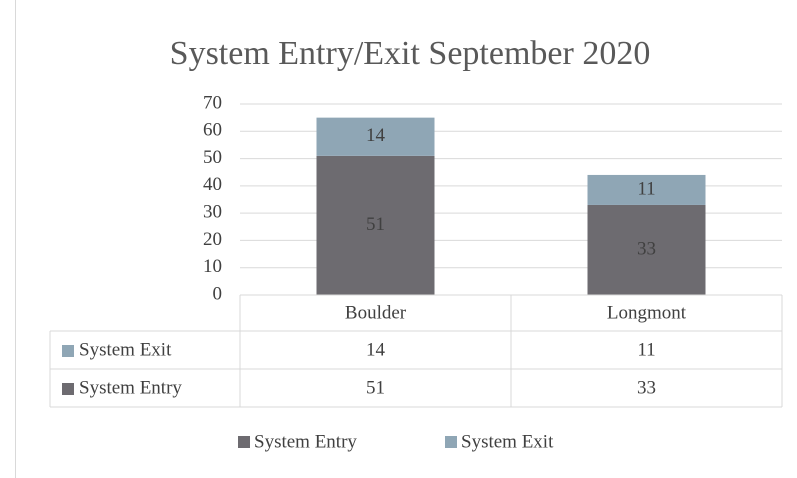 Image resolution: width=797 pixels, height=478 pixels. Describe the element at coordinates (212, 266) in the screenshot. I see `y-tick-label: 10` at that location.